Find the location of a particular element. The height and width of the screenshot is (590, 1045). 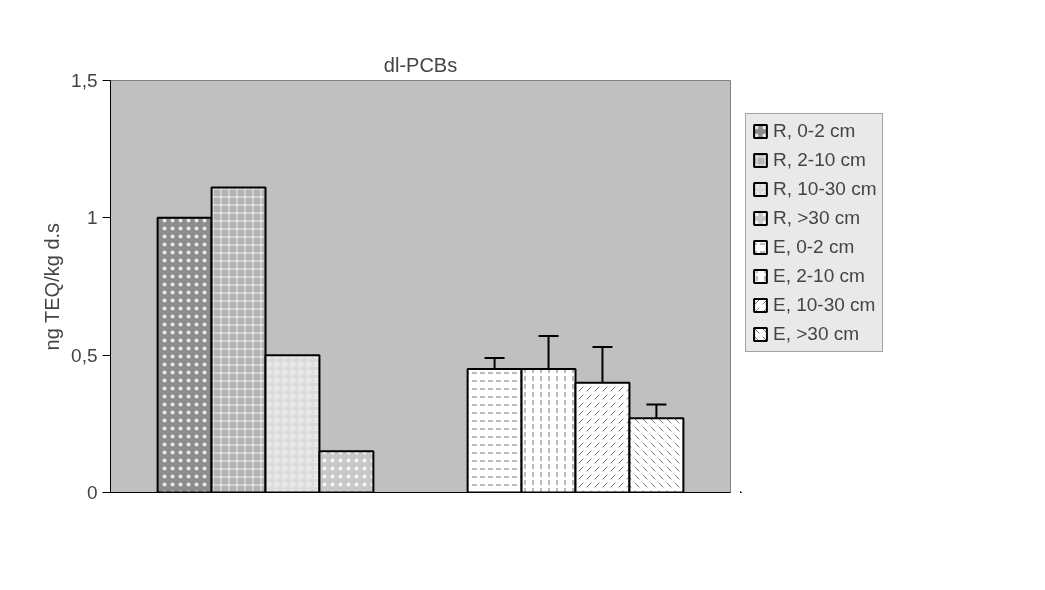

y-tick-label: 0 is located at coordinates (92, 492).